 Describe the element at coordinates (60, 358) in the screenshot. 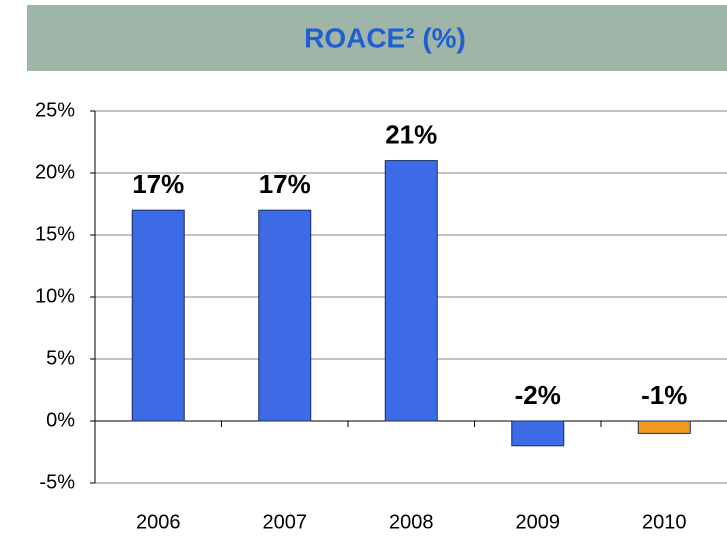

I see `y-tick-label: 5%` at that location.